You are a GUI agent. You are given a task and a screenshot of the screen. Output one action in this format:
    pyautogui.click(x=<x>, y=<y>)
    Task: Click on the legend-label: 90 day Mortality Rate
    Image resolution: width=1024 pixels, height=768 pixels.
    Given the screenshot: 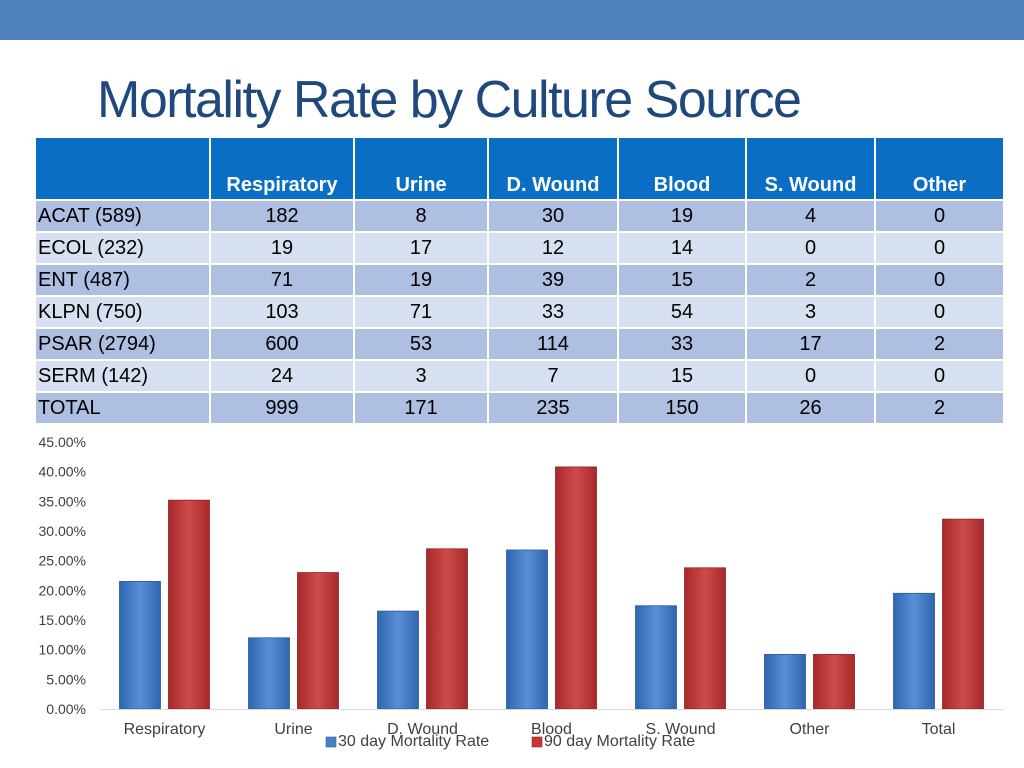 What is the action you would take?
    pyautogui.click(x=619, y=741)
    